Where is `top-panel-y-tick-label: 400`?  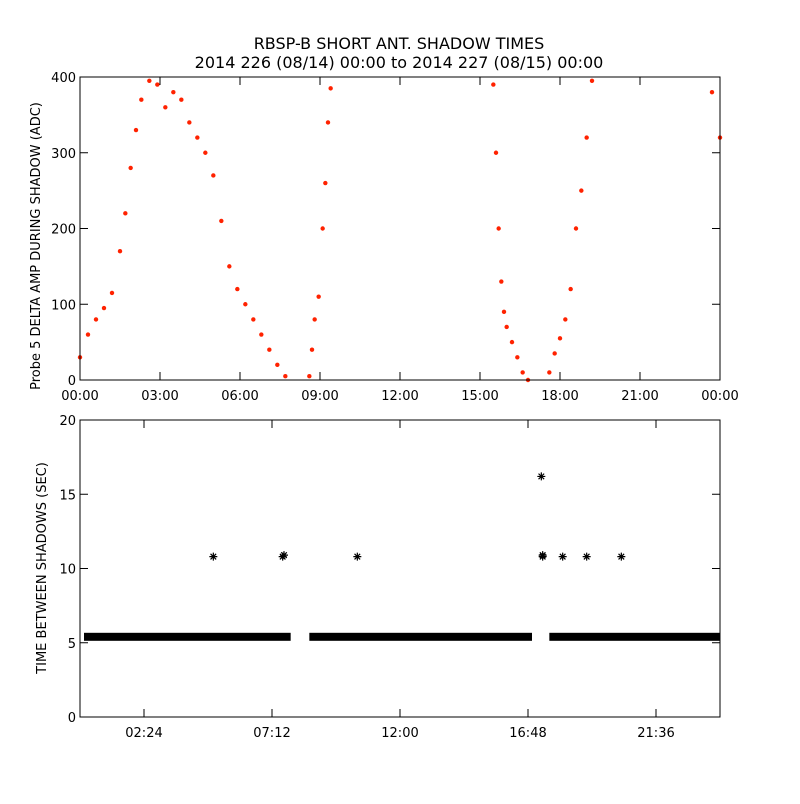 top-panel-y-tick-label: 400 is located at coordinates (63, 78).